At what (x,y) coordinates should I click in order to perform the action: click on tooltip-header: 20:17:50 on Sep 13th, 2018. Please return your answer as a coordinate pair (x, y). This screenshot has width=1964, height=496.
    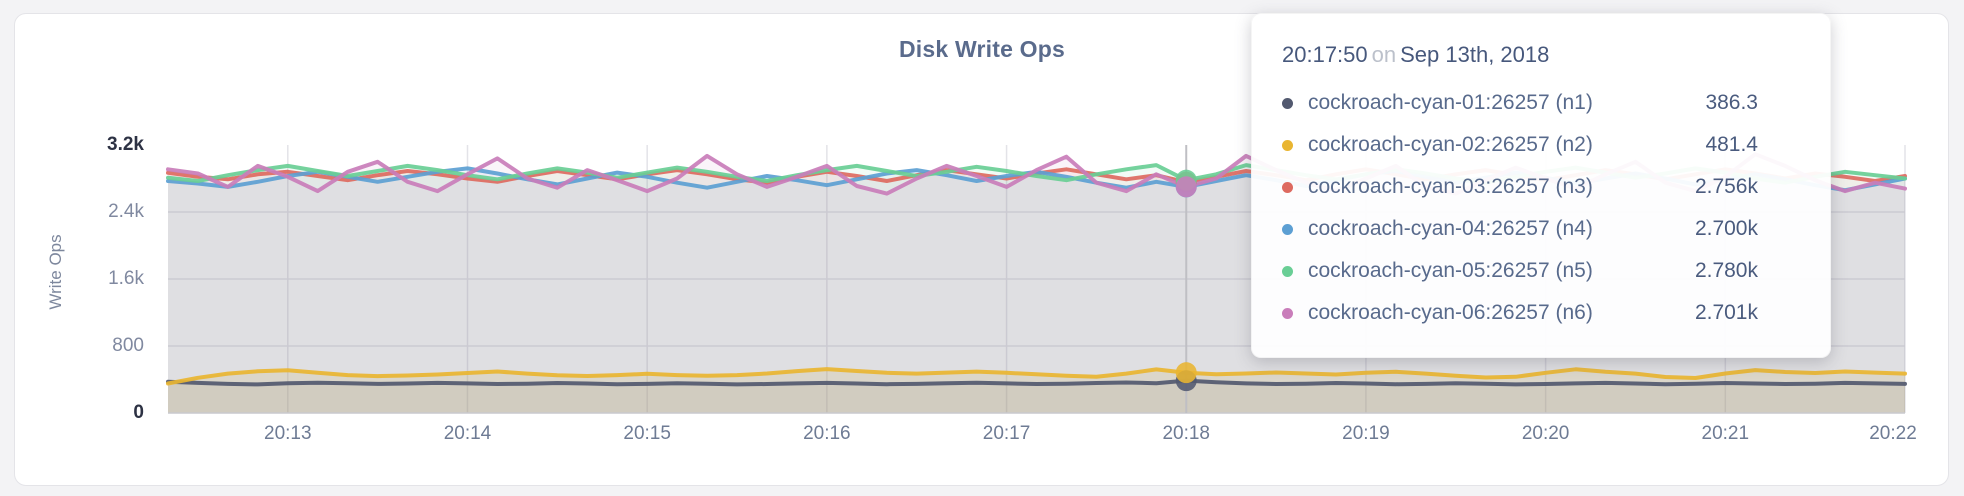
    Looking at the image, I should click on (1520, 55).